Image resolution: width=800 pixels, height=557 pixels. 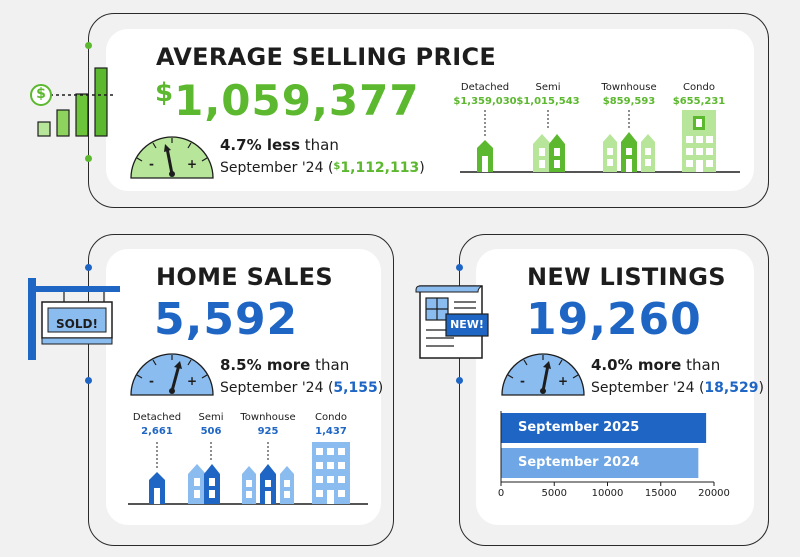 What do you see at coordinates (636, 365) in the screenshot?
I see `new-listings-change-strong: 4.0% more` at bounding box center [636, 365].